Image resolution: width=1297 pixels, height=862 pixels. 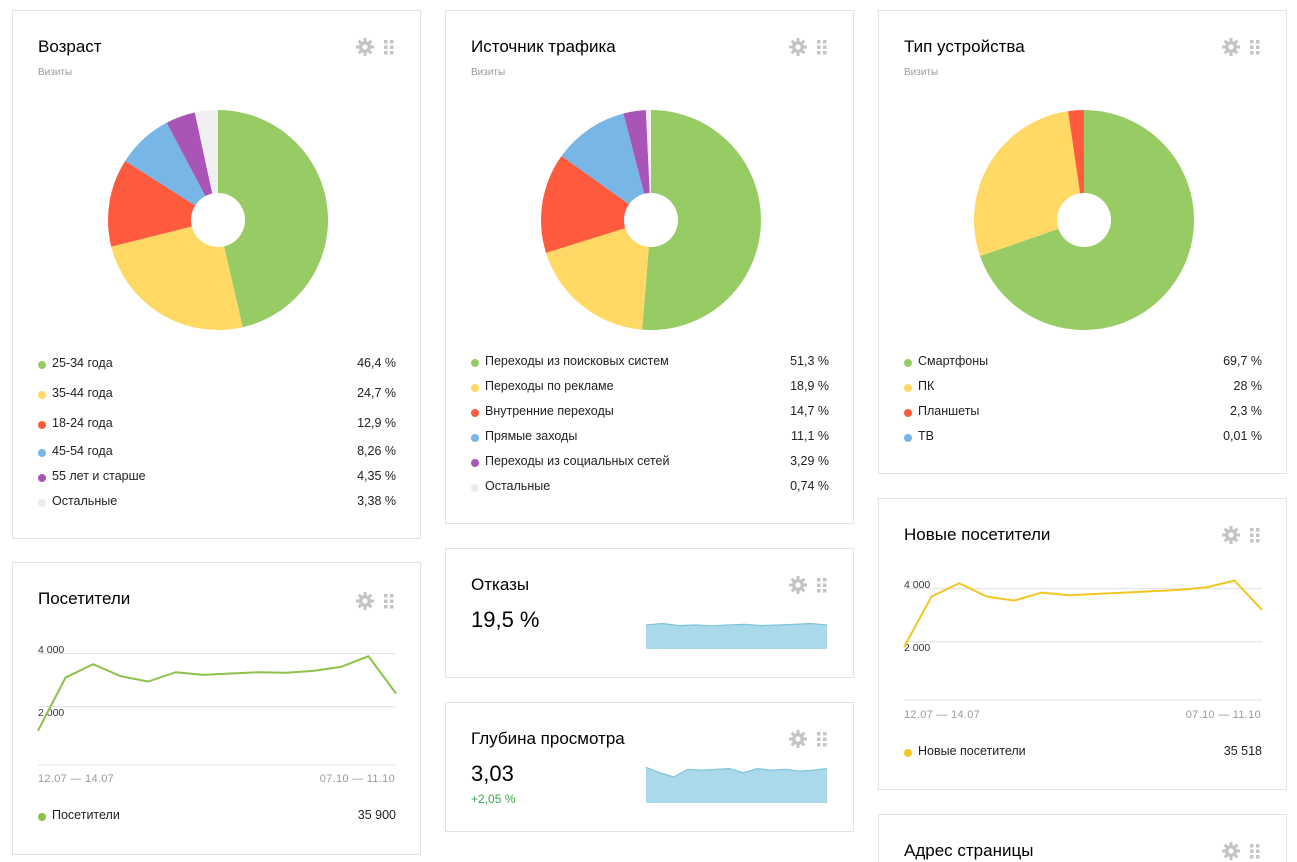 What do you see at coordinates (548, 738) in the screenshot?
I see `card-title: Глубина просмотра` at bounding box center [548, 738].